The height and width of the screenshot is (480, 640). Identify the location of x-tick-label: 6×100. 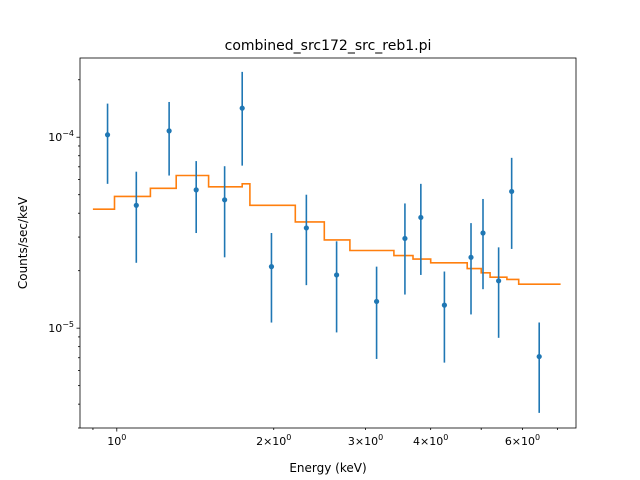
(522, 440).